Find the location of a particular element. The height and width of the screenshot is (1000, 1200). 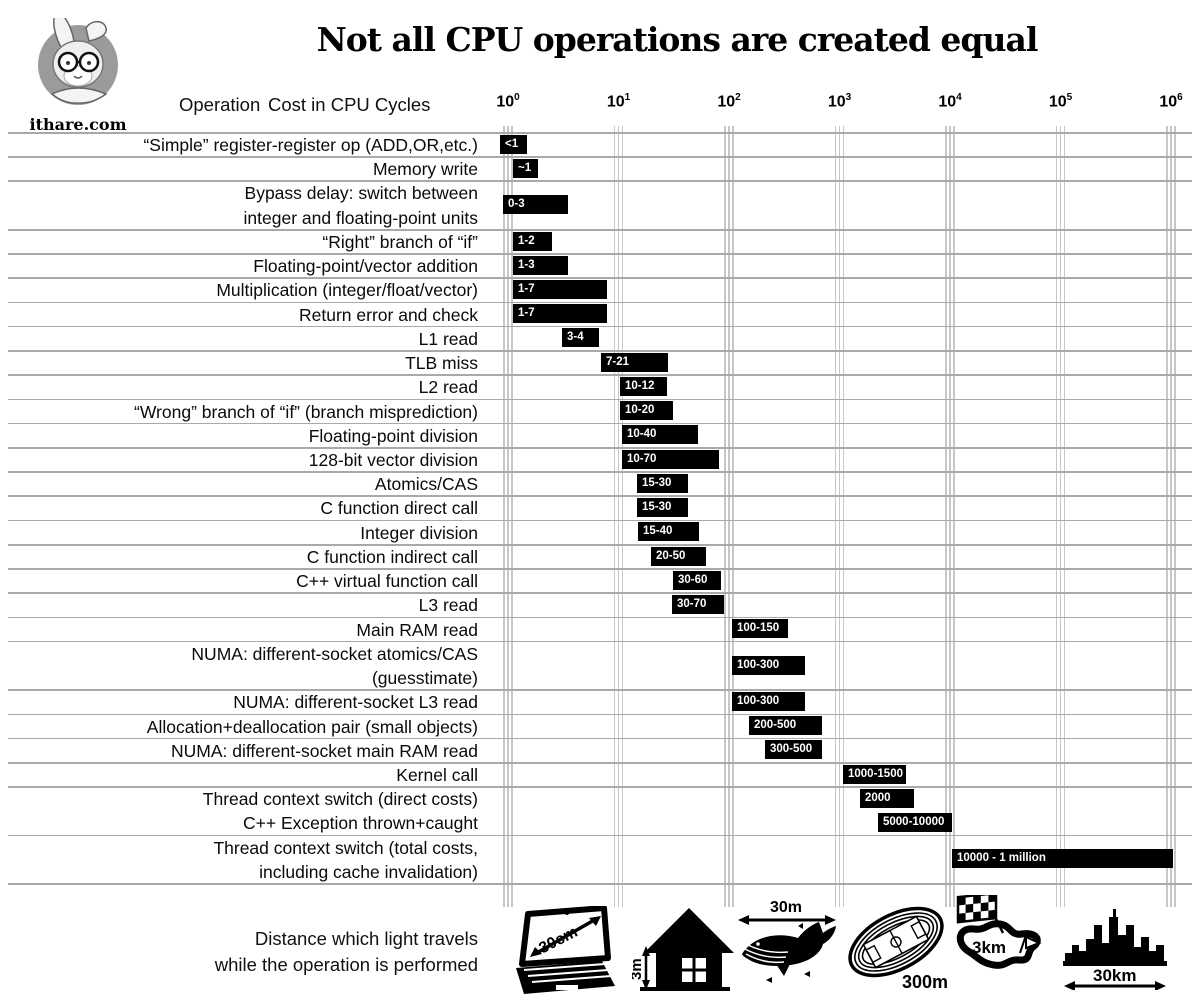

bar-range-label: 30-70 is located at coordinates (692, 603).